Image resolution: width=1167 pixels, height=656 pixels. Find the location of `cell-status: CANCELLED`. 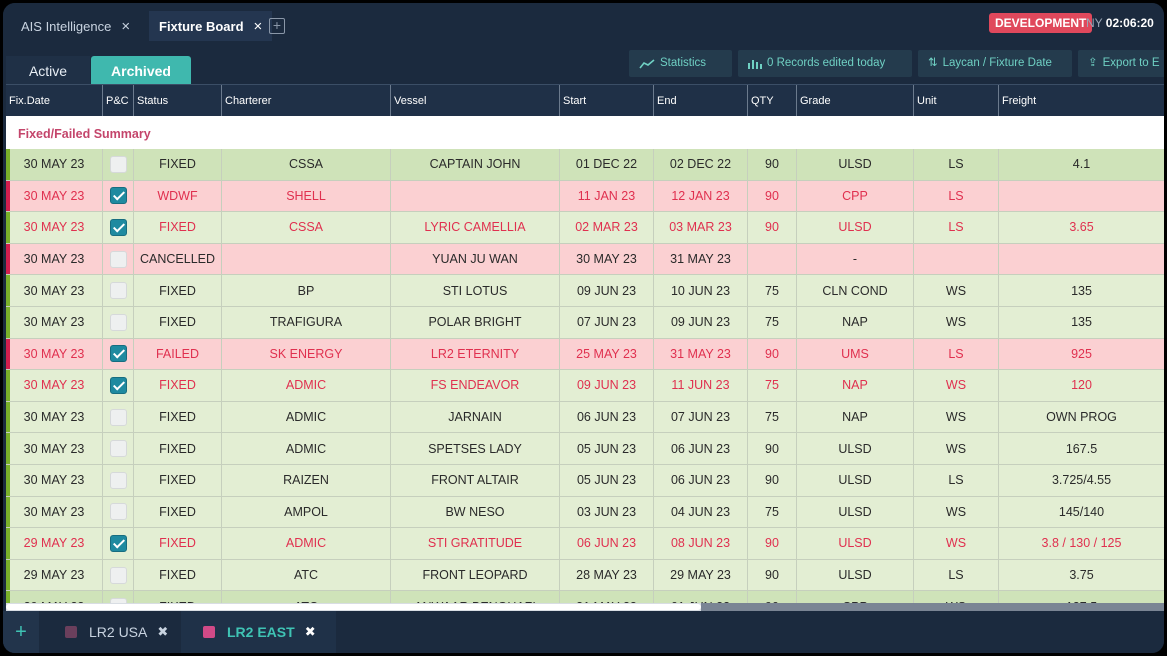

cell-status: CANCELLED is located at coordinates (177, 259).